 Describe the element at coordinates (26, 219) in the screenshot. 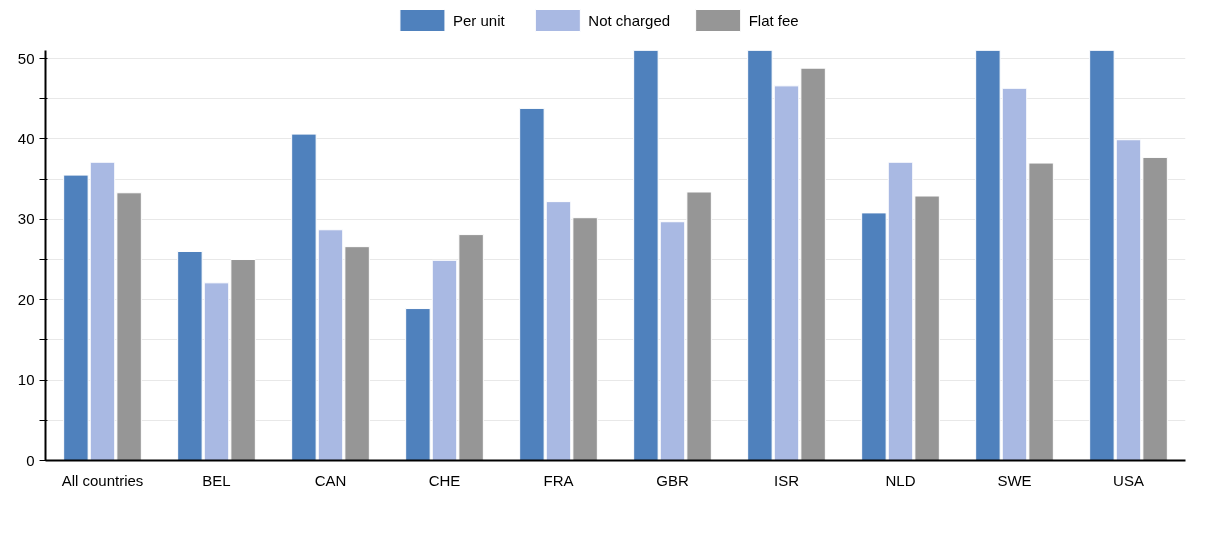

I see `y-tick-label: 30` at that location.